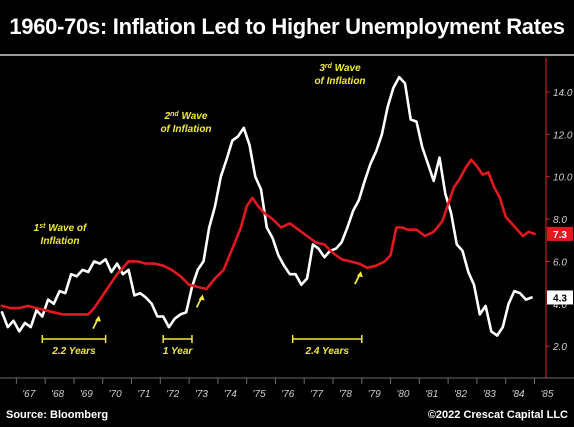  What do you see at coordinates (518, 394) in the screenshot?
I see `x-tick-label: '84` at bounding box center [518, 394].